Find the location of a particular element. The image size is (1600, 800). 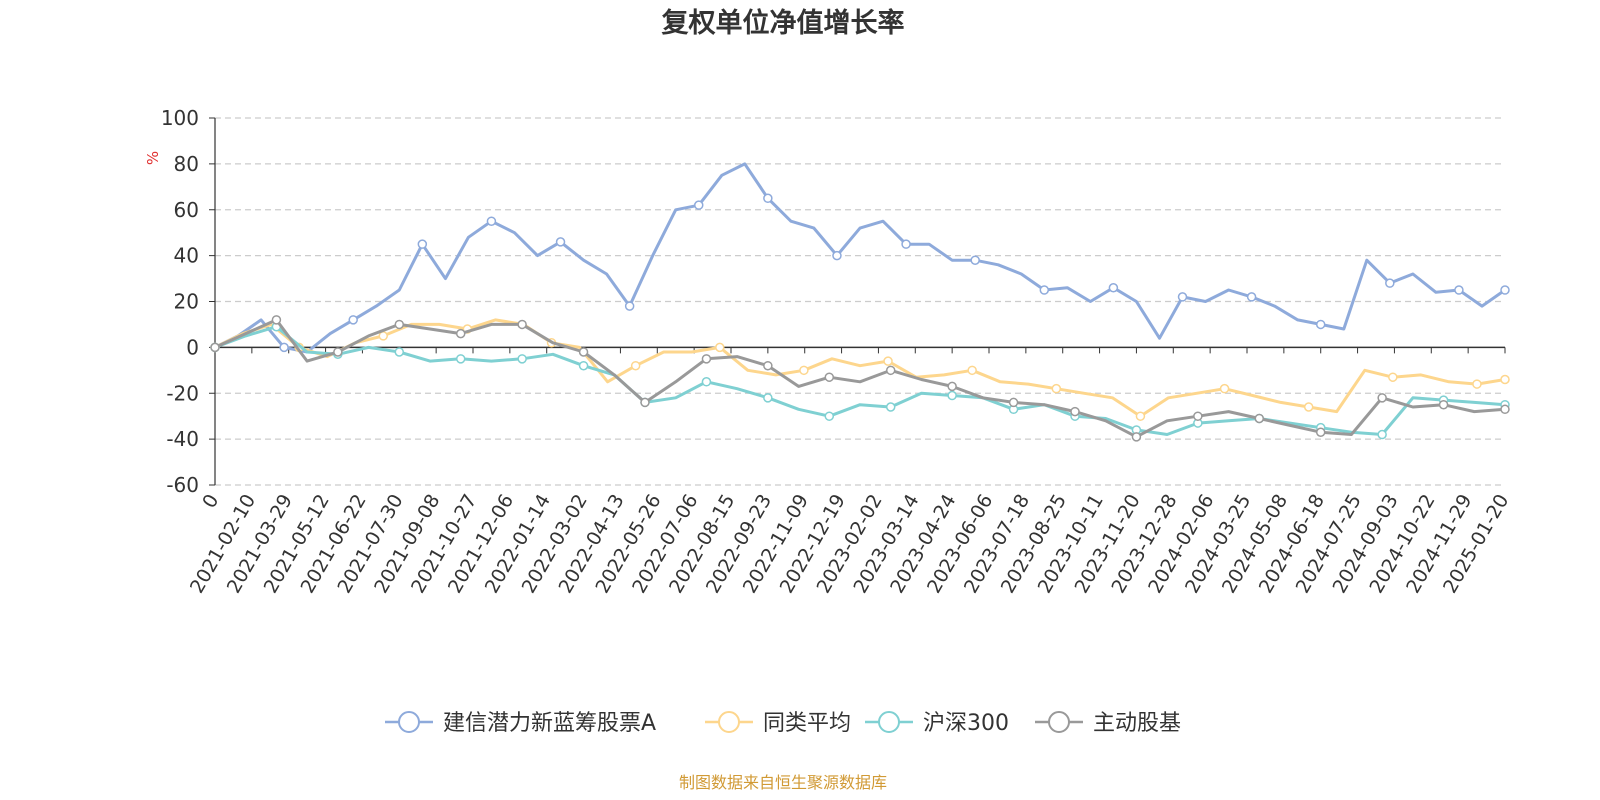

x-tick-label: 0 is located at coordinates (210, 501).